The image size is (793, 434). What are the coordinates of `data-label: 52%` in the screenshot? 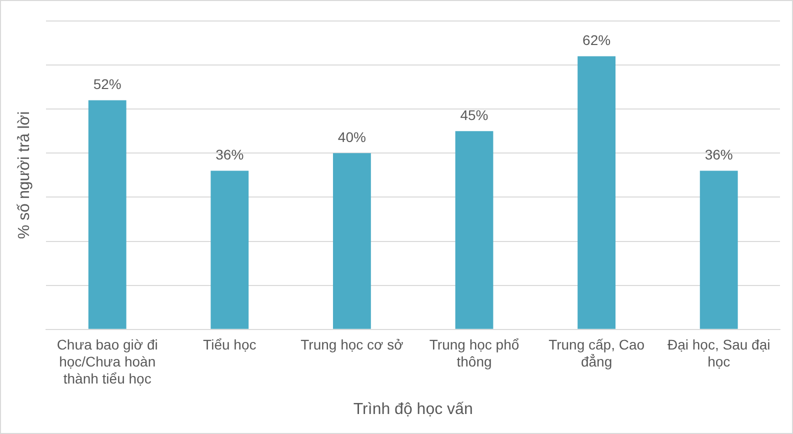 It's located at (107, 84).